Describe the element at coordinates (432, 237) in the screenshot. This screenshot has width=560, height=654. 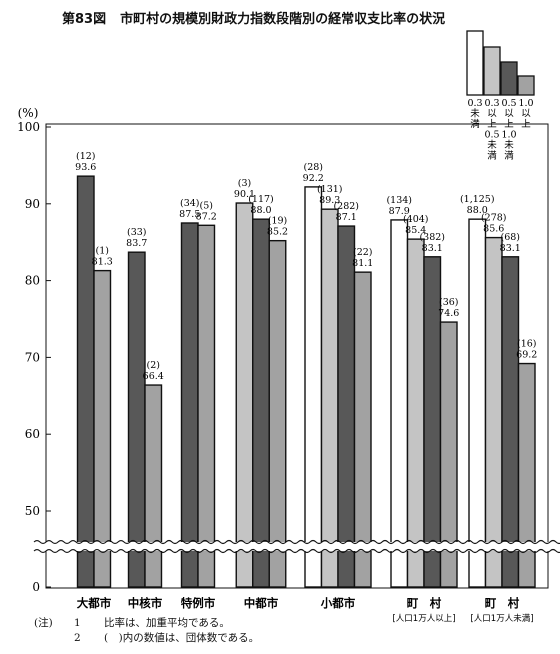
I see `bar-count-label: (382)` at that location.